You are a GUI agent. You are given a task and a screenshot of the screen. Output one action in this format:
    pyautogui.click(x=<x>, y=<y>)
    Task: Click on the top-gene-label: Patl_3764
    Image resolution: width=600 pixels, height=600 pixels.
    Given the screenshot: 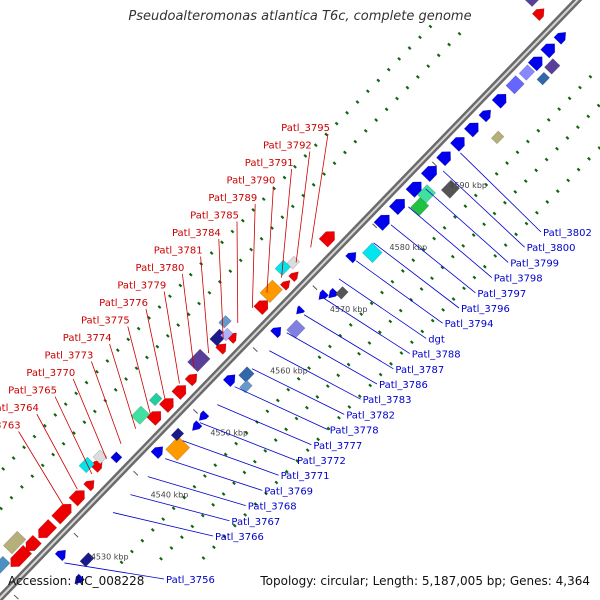 What is the action you would take?
    pyautogui.click(x=19, y=408)
    